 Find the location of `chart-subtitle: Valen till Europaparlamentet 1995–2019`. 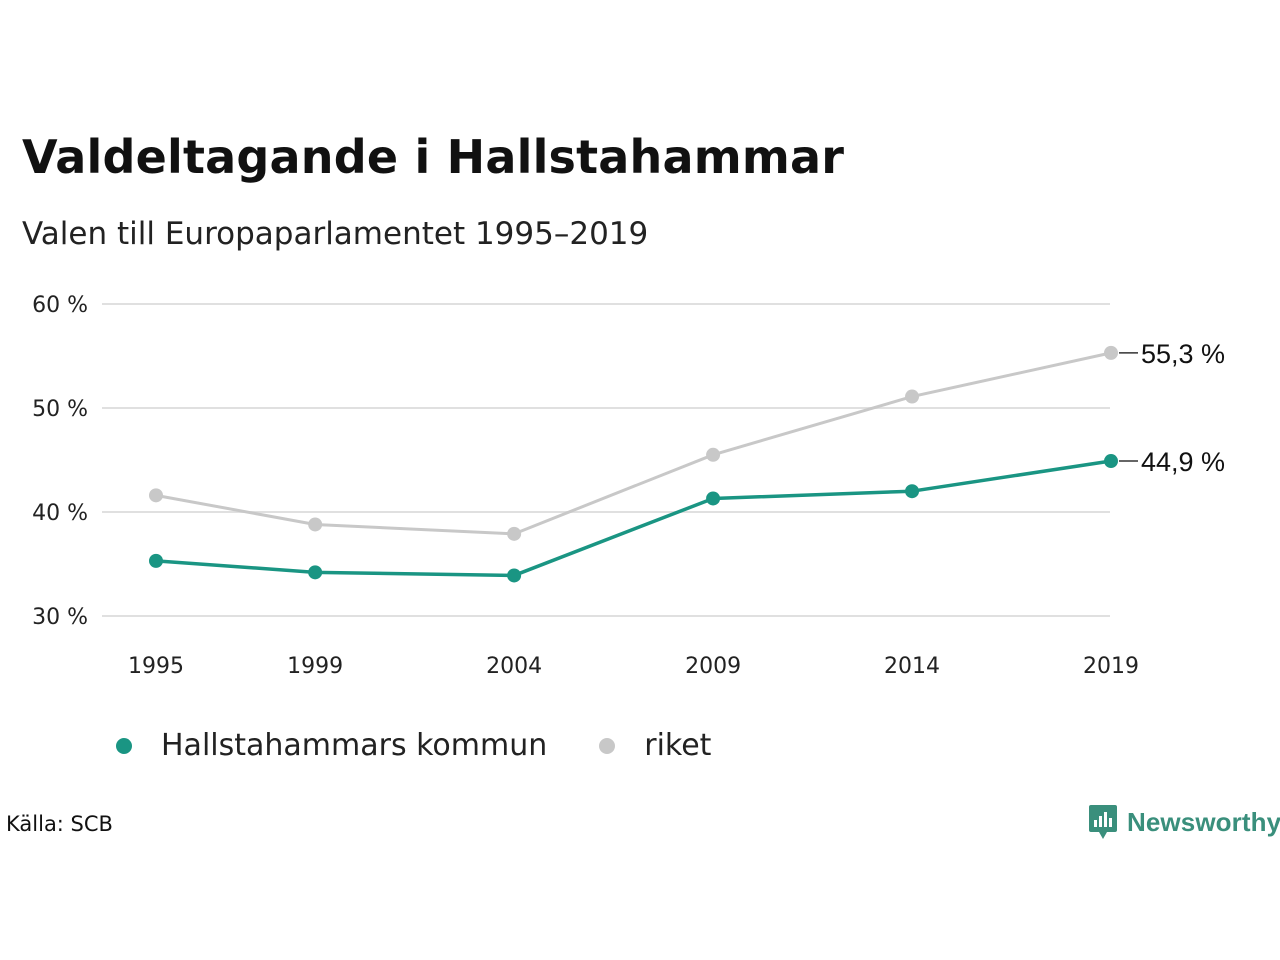

chart-subtitle: Valen till Europaparlamentet 1995–2019 is located at coordinates (335, 234).